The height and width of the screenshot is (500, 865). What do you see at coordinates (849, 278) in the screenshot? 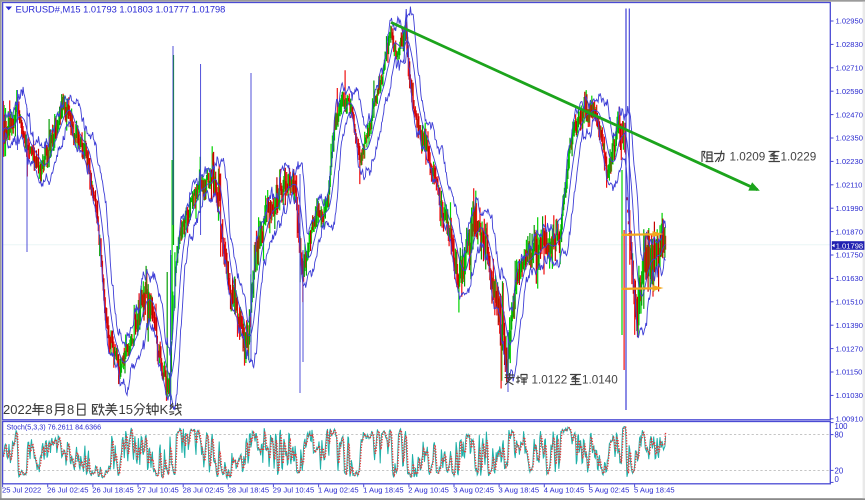
I see `svg-text: 1.01630` at bounding box center [849, 278].